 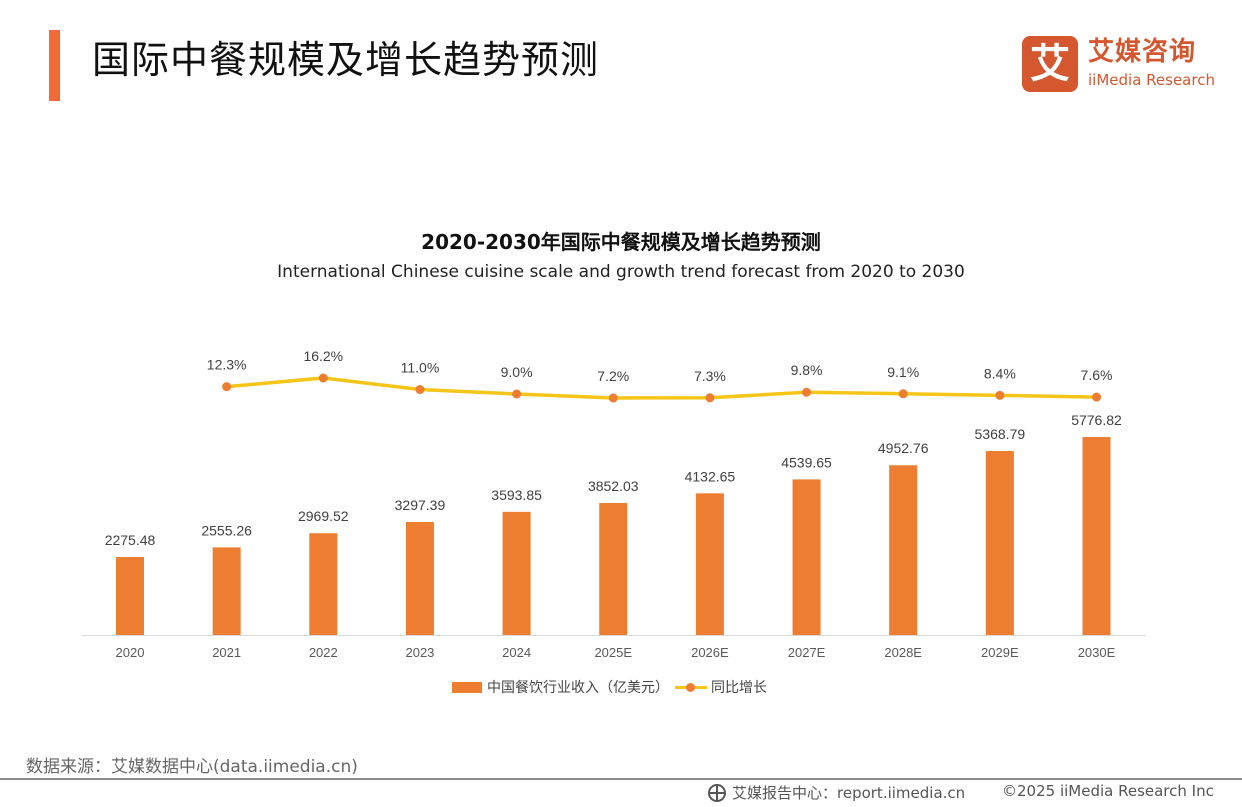 What do you see at coordinates (849, 793) in the screenshot?
I see `footer-report-text: 艾媒报告中心：report.iimedia.cn` at bounding box center [849, 793].